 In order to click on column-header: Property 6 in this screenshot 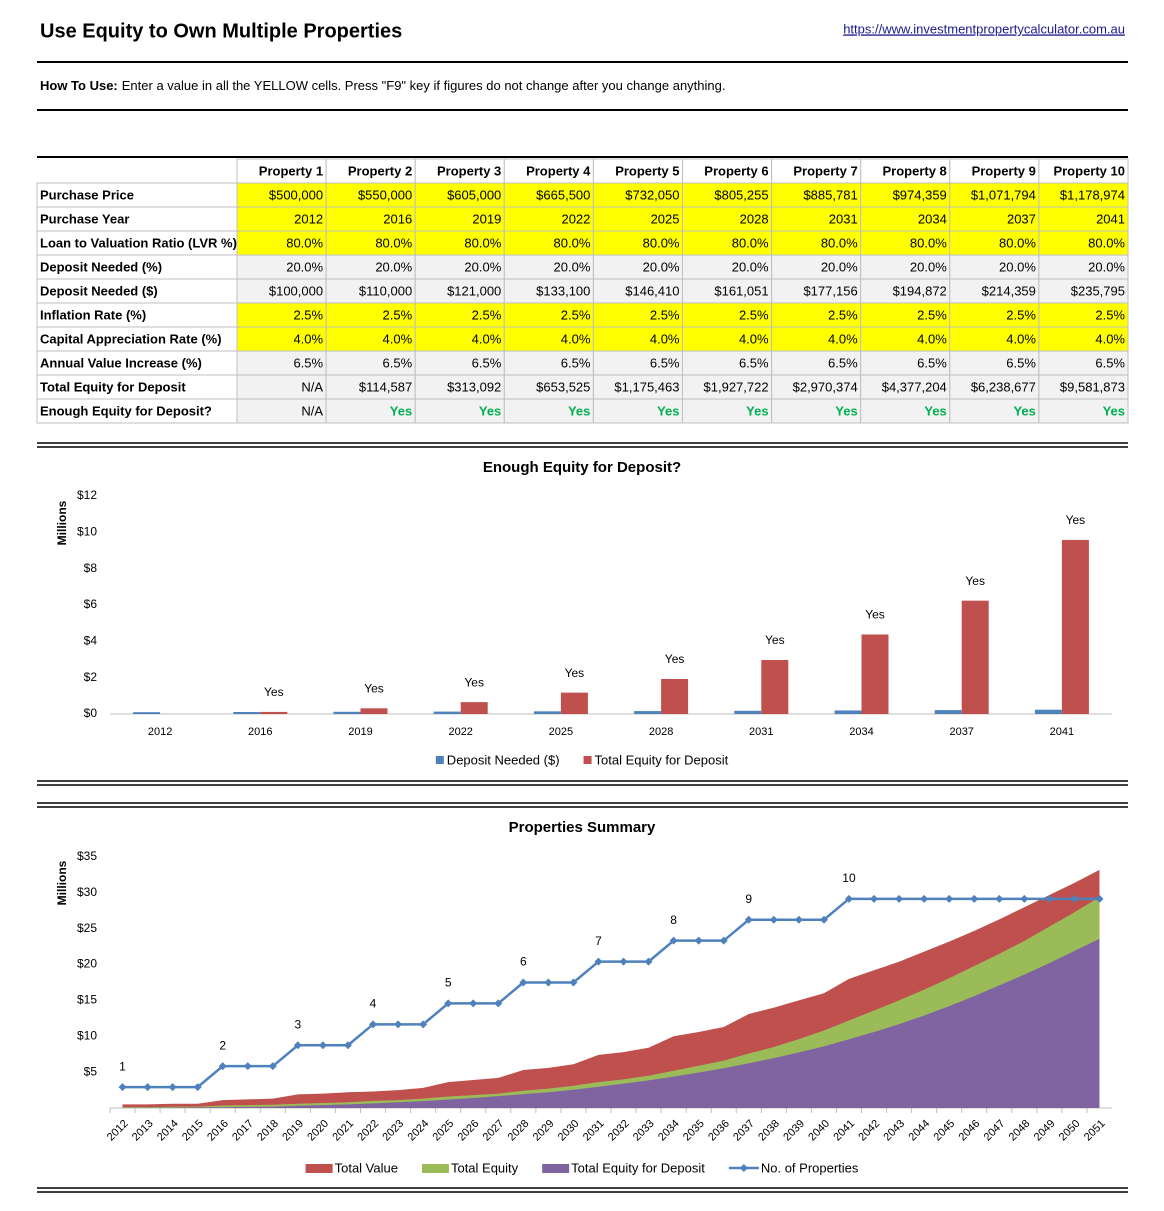, I will do `click(736, 170)`.